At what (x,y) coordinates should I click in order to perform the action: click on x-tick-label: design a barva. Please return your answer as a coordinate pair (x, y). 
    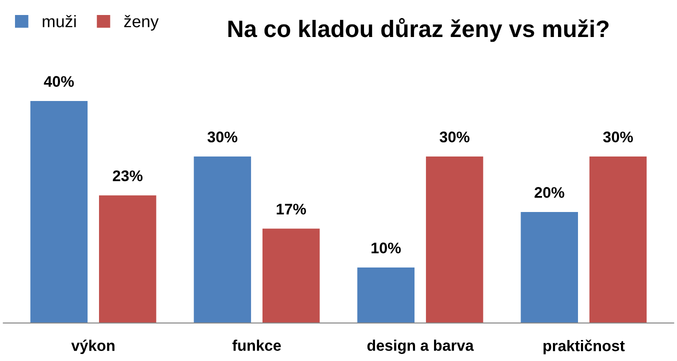
    Looking at the image, I should click on (420, 347).